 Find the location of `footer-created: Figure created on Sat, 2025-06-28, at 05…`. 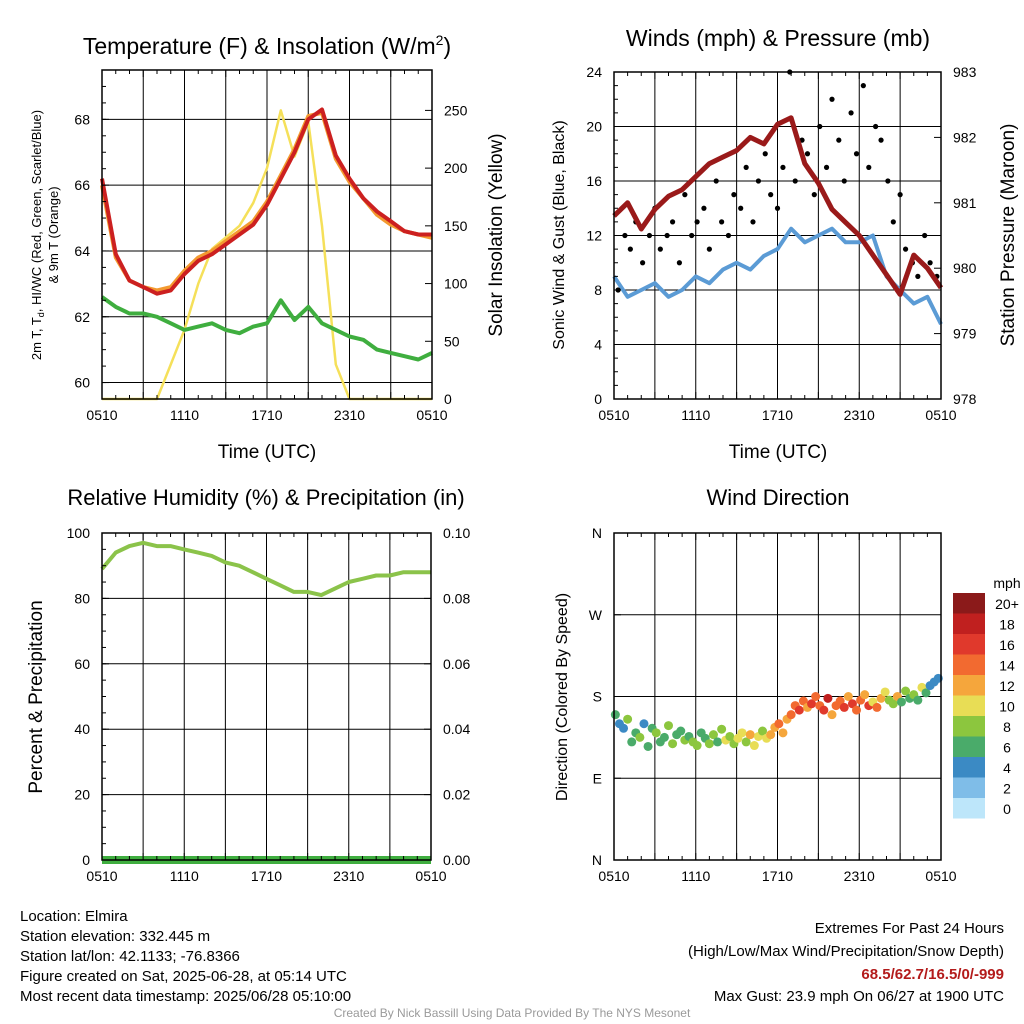

footer-created: Figure created on Sat, 2025-06-28, at 05… is located at coordinates (183, 976).